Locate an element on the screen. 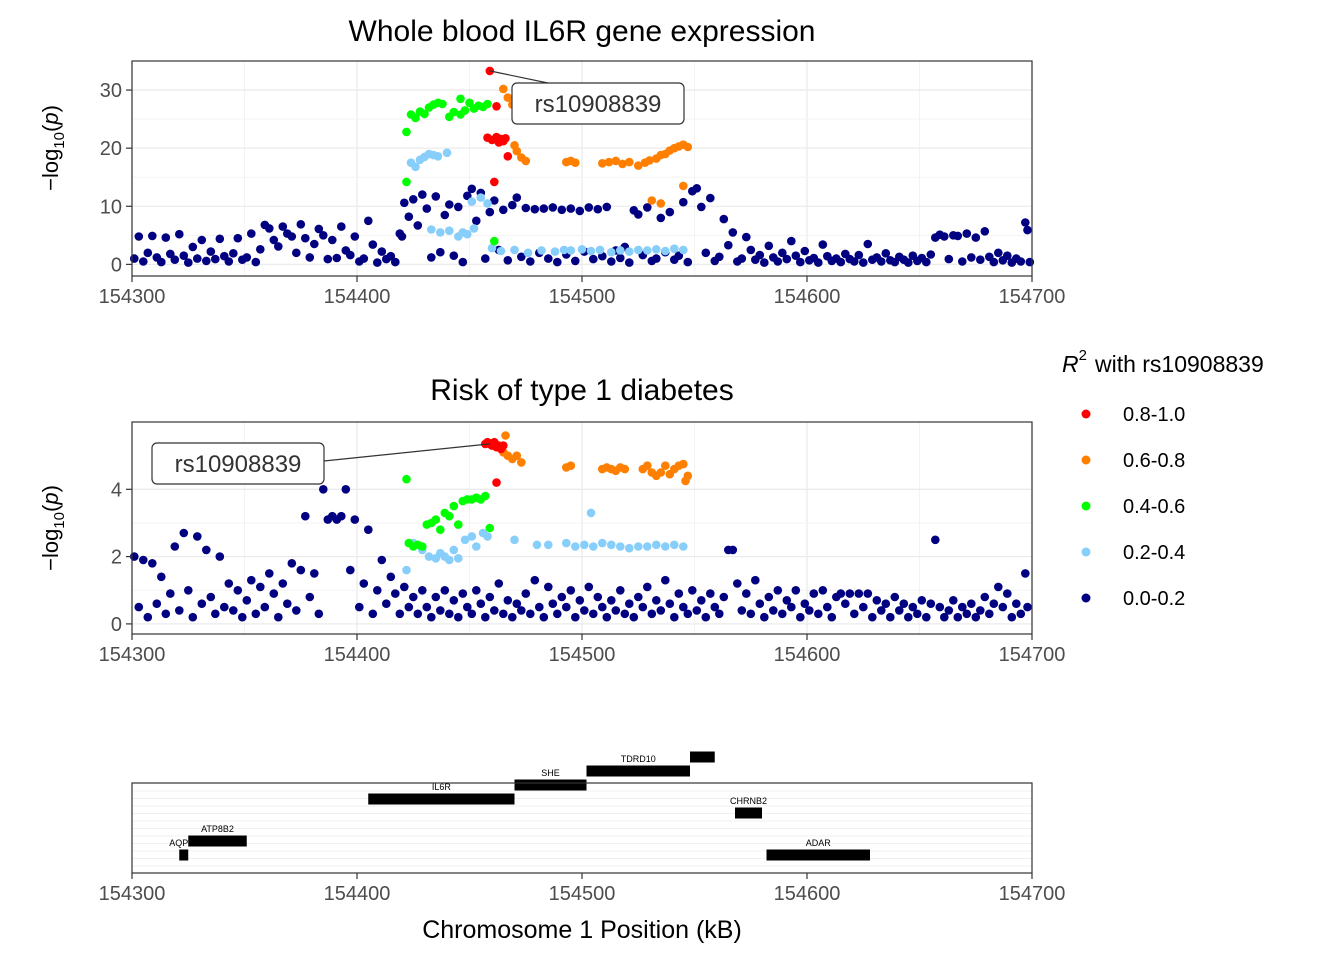  panel-diabetes-ylabel: −log10(p) is located at coordinates (53, 528).